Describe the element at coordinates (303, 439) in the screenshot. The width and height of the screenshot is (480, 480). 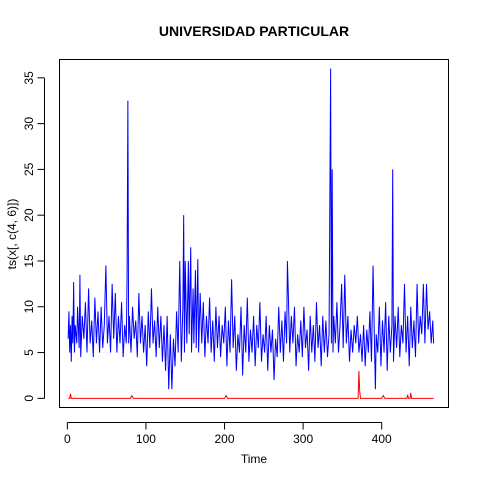
I see `x-tick-label: 300` at that location.